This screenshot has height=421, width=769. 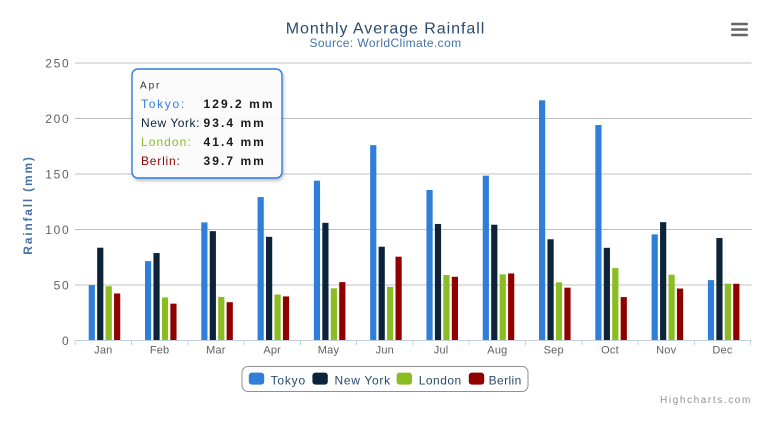 I want to click on svg-text: 200, so click(x=57, y=119).